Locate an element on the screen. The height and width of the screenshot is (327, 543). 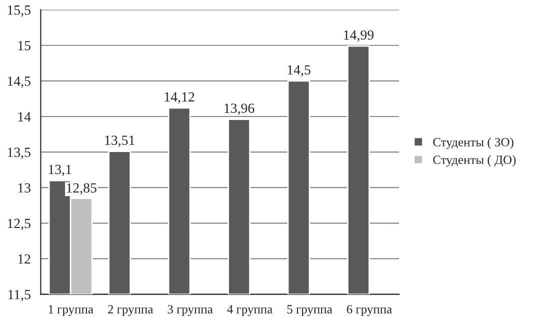
y-tick-label: 11,5 is located at coordinates (19, 296).